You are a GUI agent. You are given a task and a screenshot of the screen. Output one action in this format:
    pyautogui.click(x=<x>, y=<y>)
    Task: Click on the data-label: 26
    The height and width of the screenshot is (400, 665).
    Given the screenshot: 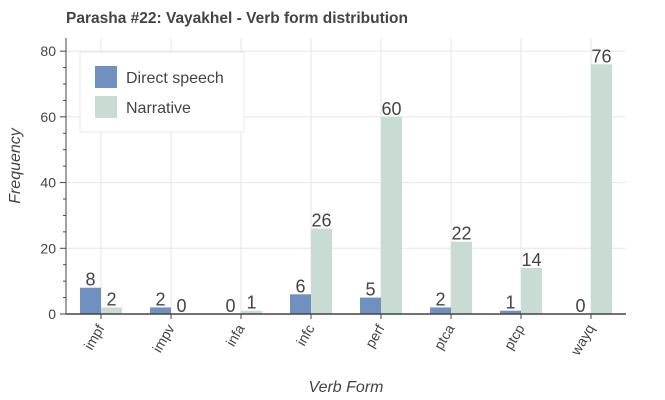 What is the action you would take?
    pyautogui.click(x=321, y=221)
    